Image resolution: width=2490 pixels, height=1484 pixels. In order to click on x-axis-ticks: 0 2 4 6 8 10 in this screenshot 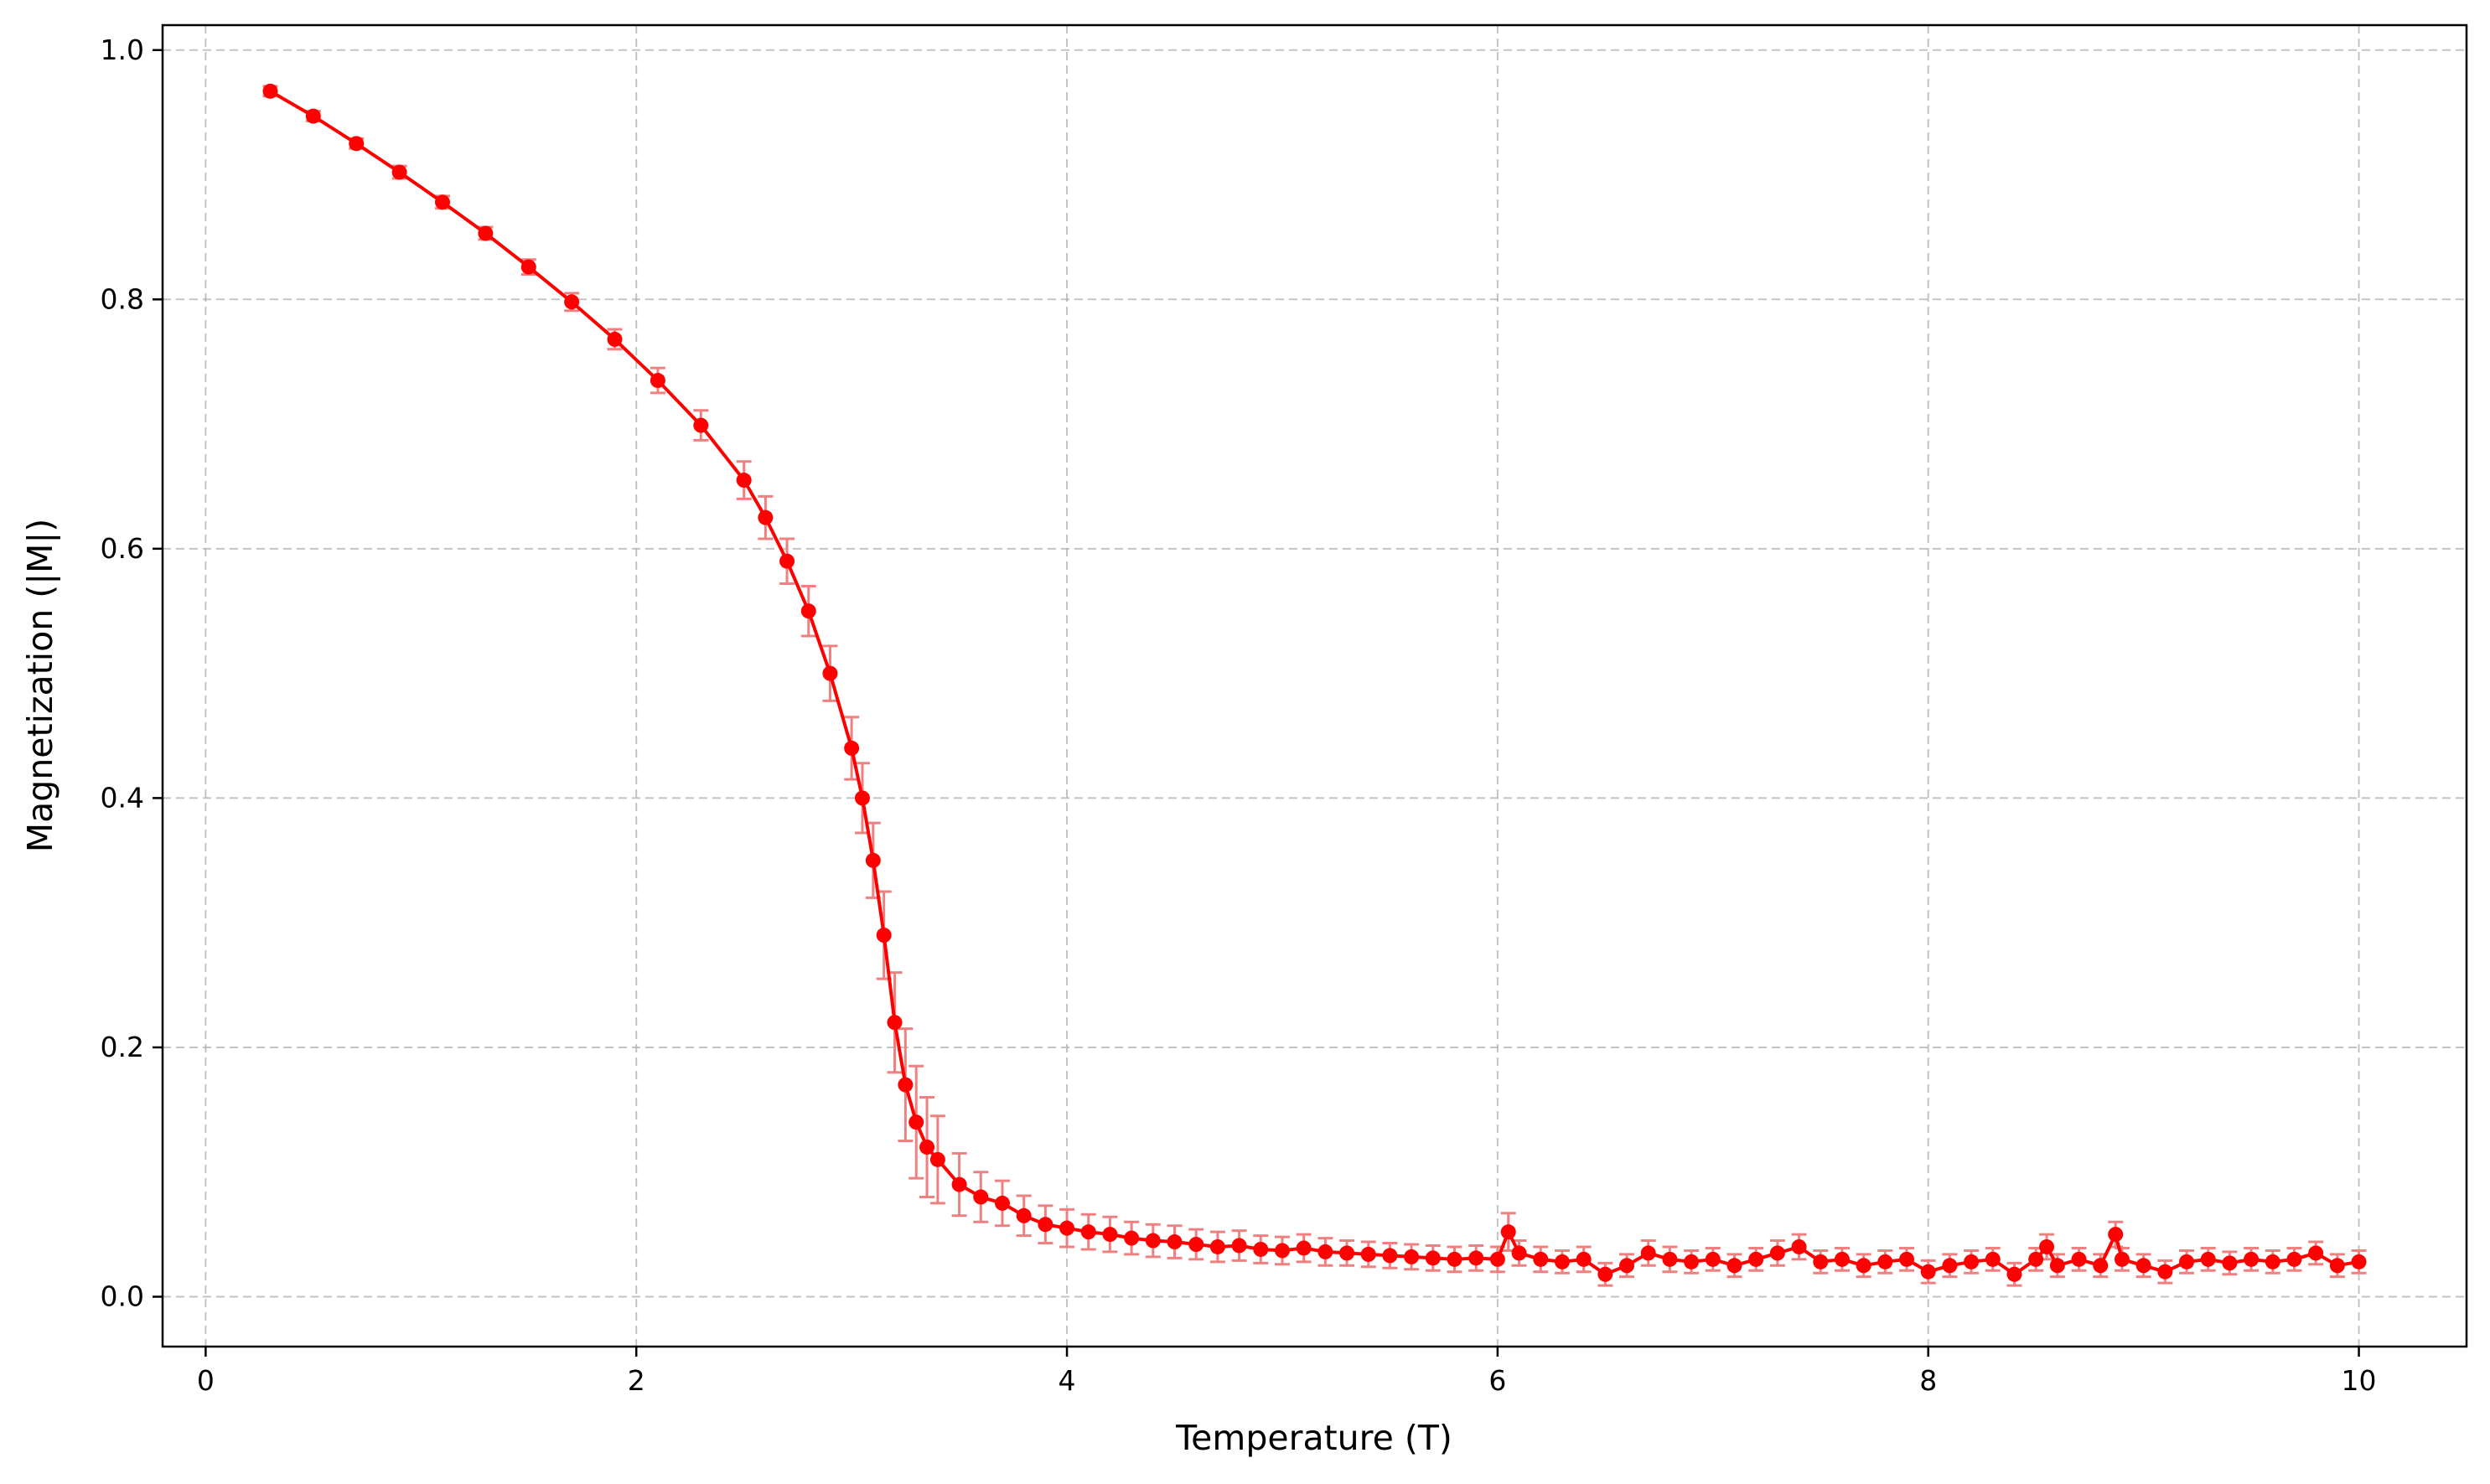, I will do `click(1287, 1372)`.